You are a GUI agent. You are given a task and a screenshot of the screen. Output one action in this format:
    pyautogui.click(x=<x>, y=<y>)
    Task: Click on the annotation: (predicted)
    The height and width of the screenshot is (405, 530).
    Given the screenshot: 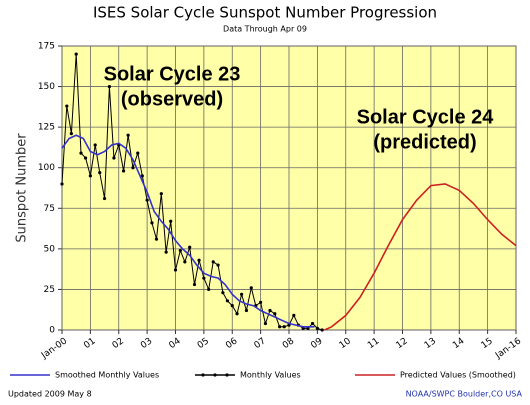 What is the action you would take?
    pyautogui.click(x=424, y=142)
    